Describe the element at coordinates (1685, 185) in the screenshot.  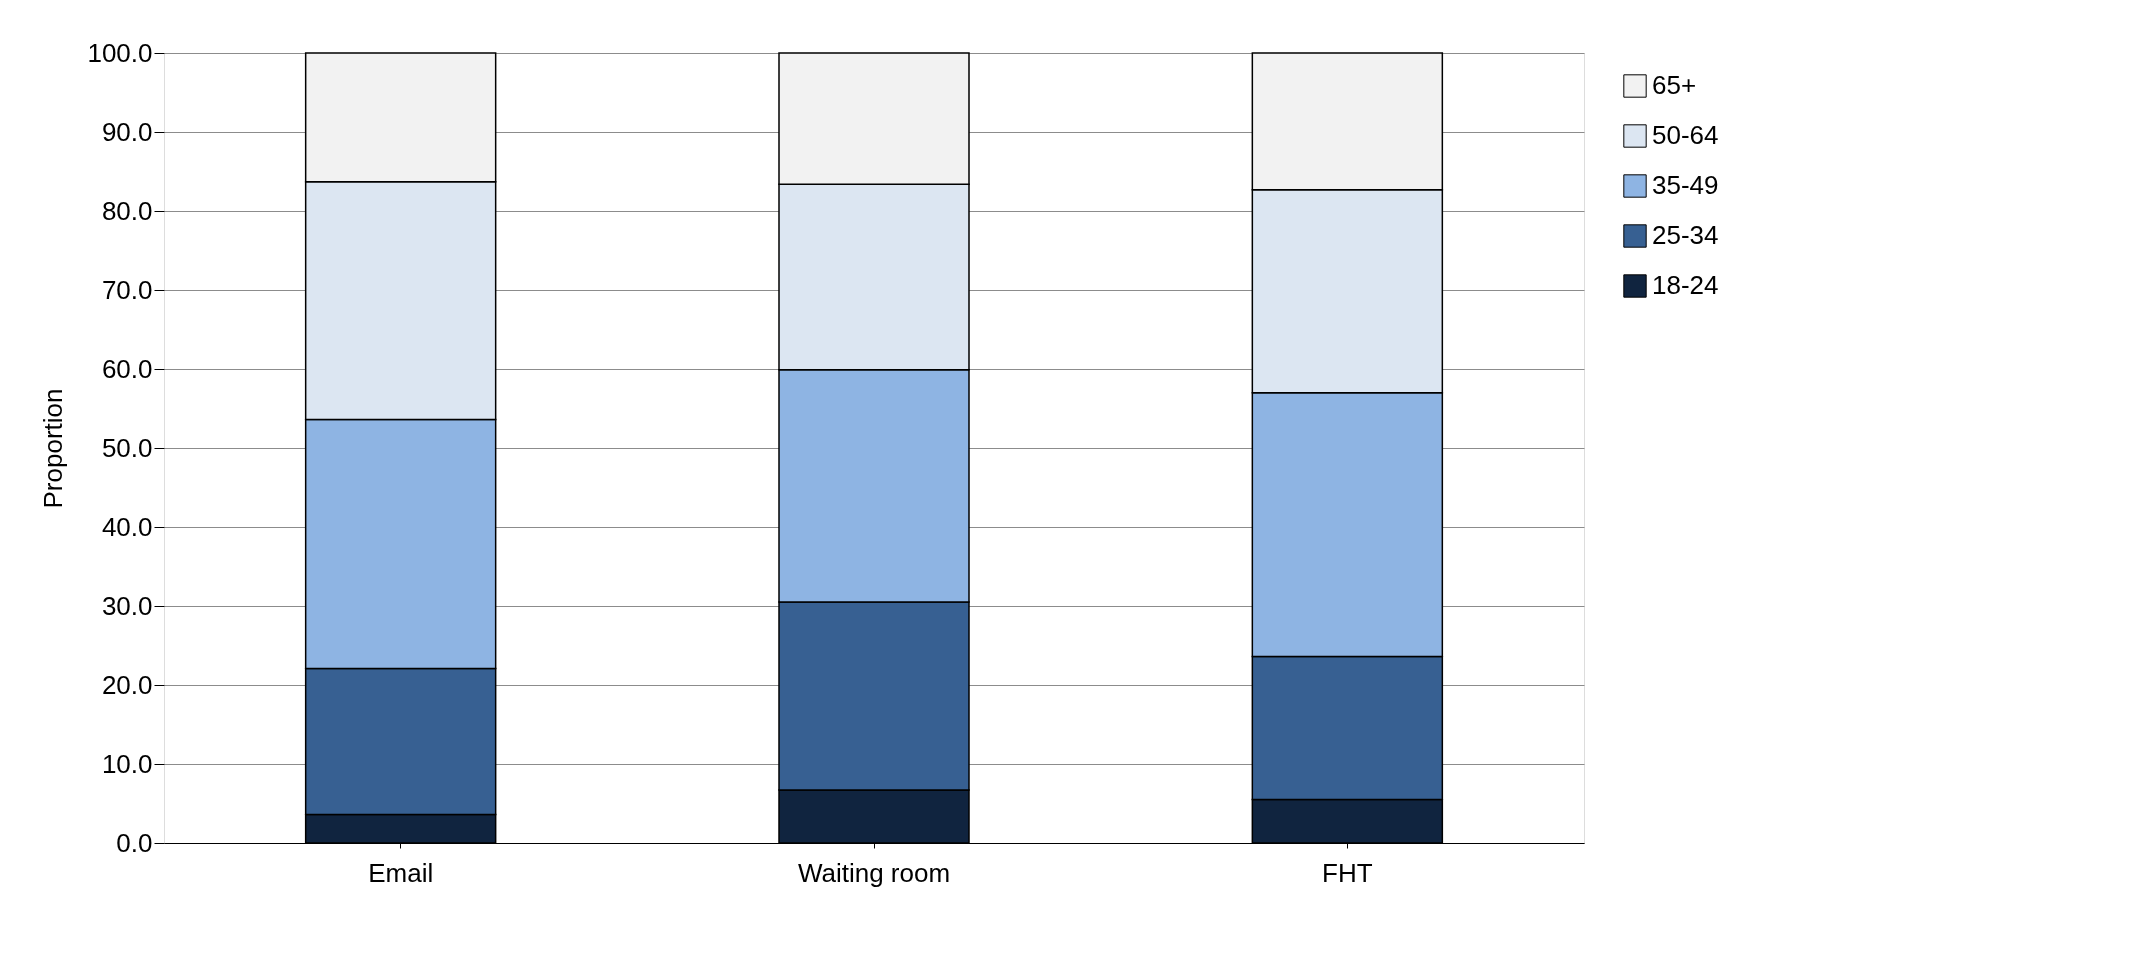
I see `legend-label: 35-49` at that location.